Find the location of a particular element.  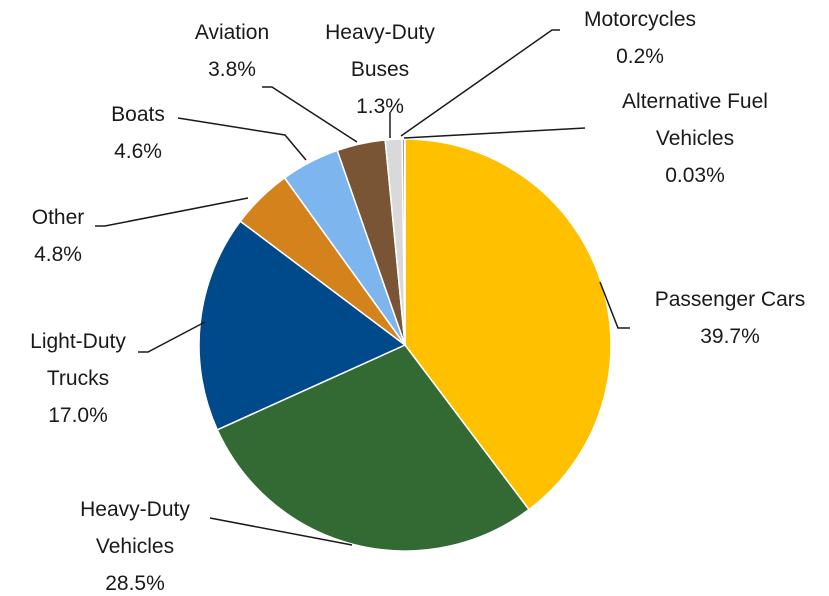

category-name: Heavy-Duty Vehicles is located at coordinates (135, 528).